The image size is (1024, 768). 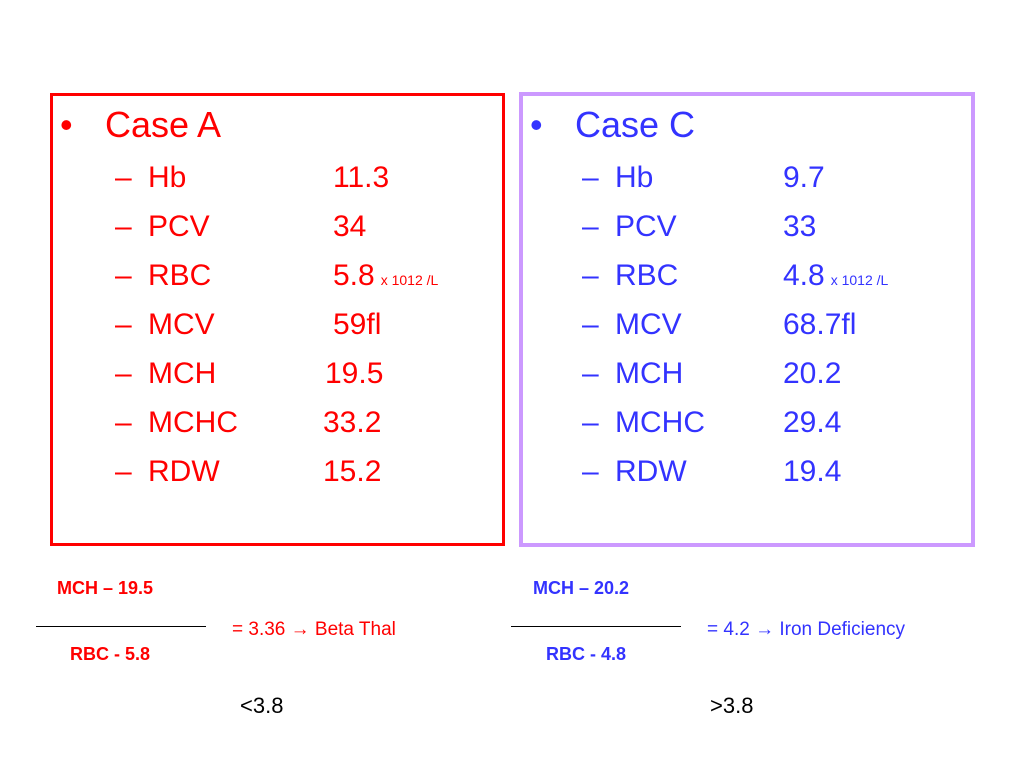 What do you see at coordinates (354, 275) in the screenshot?
I see `value-text: 5.8` at bounding box center [354, 275].